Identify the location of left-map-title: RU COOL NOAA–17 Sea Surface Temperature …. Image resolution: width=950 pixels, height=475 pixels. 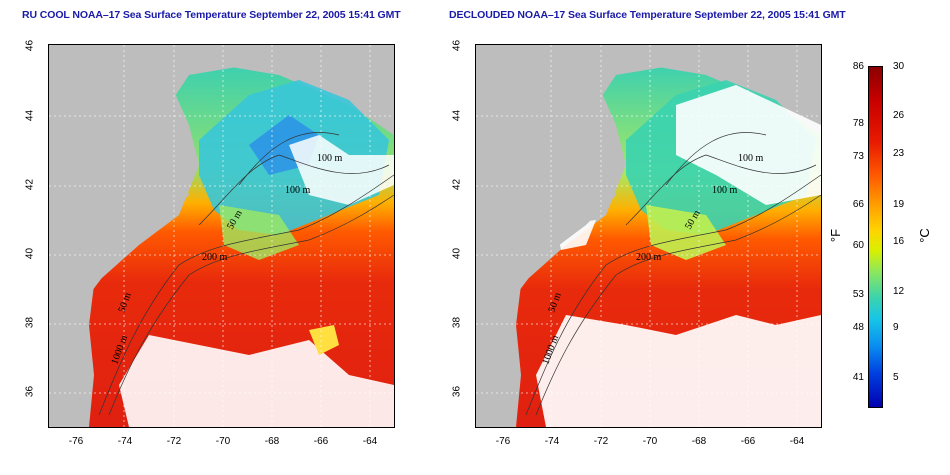
(211, 15).